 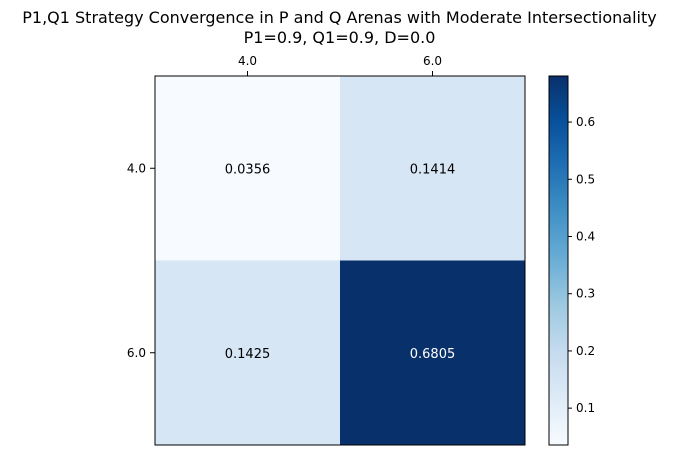 I want to click on x-tick-label: 6.0, so click(x=432, y=61).